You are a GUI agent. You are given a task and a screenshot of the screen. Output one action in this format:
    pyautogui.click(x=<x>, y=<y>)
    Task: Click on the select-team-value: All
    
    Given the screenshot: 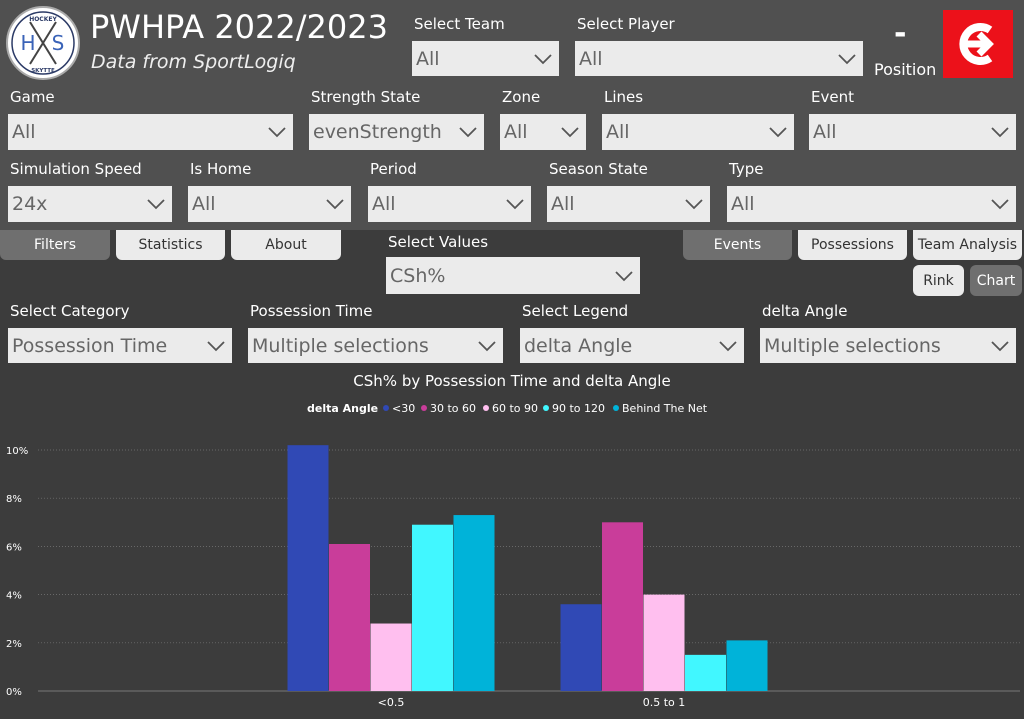 What is the action you would take?
    pyautogui.click(x=428, y=58)
    